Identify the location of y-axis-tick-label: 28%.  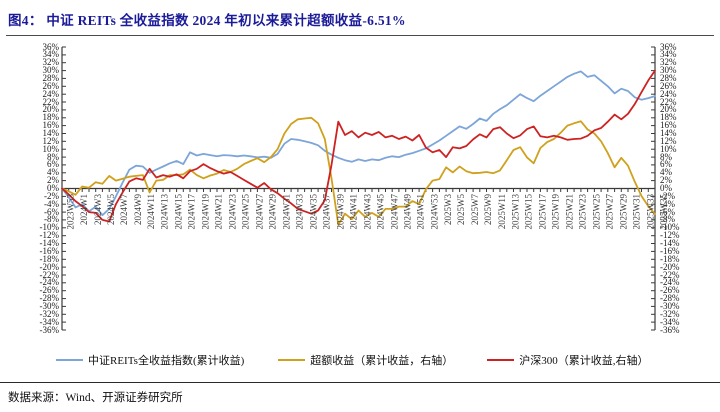
(668, 77).